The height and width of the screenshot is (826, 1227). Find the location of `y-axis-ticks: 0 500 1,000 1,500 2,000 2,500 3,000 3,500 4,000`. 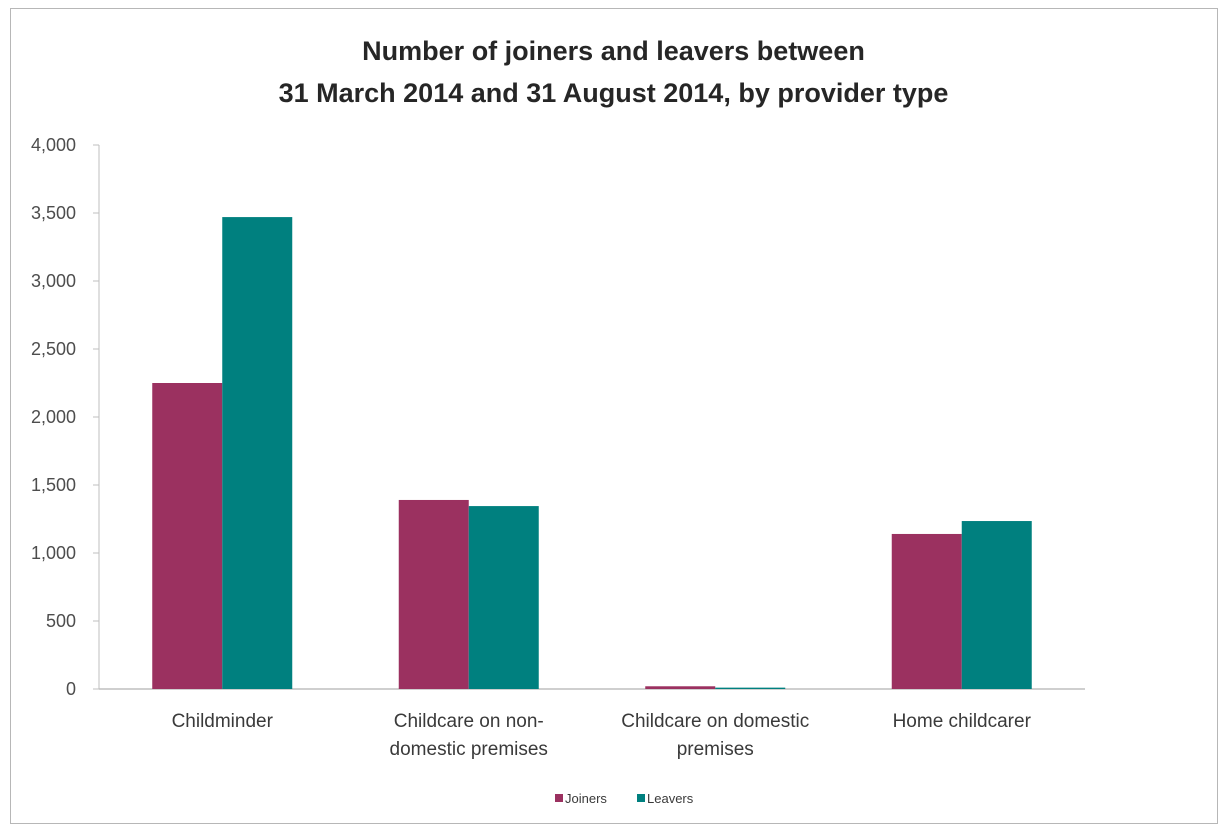

y-axis-ticks: 0 500 1,000 1,500 2,000 2,500 3,000 3,500 4,000 is located at coordinates (65, 417).